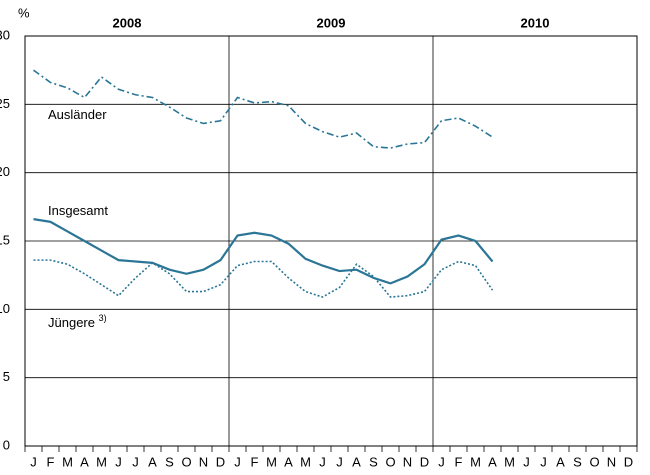 This screenshot has width=650, height=475. I want to click on year-label: 2010, so click(535, 22).